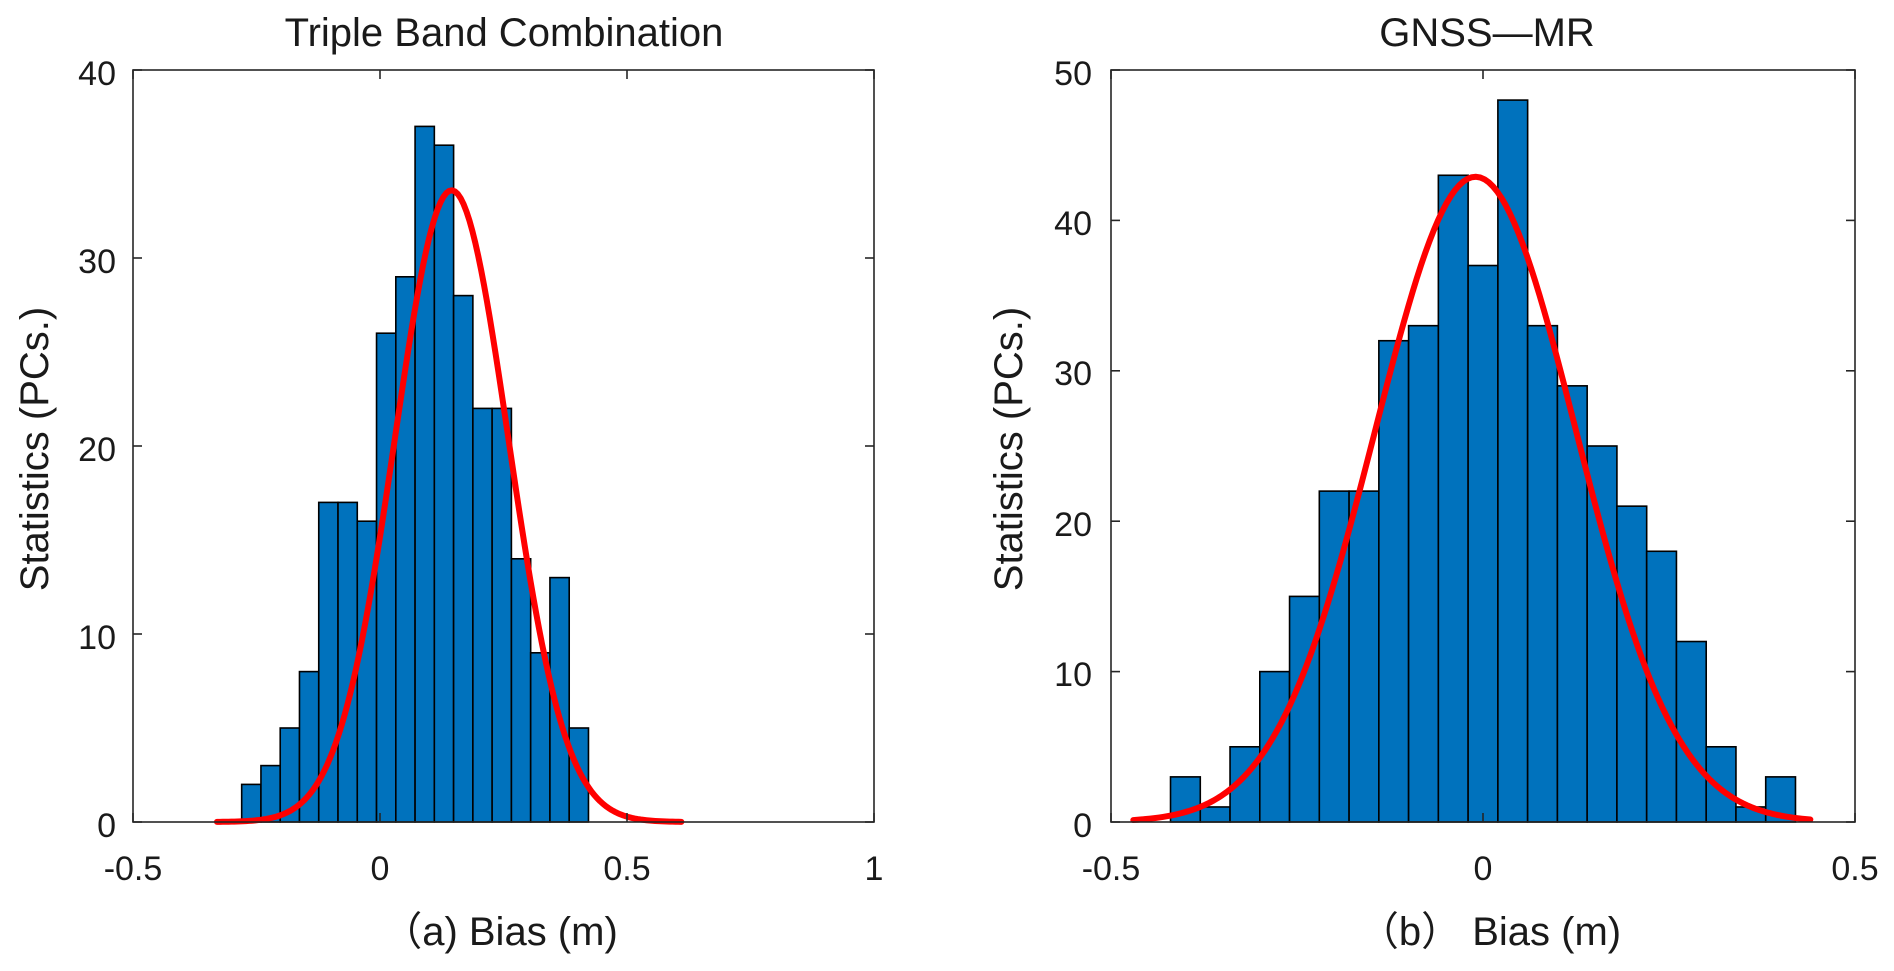  I want to click on y-tick-labels-b: 0 10 20 30 40 50, so click(1073, 450).